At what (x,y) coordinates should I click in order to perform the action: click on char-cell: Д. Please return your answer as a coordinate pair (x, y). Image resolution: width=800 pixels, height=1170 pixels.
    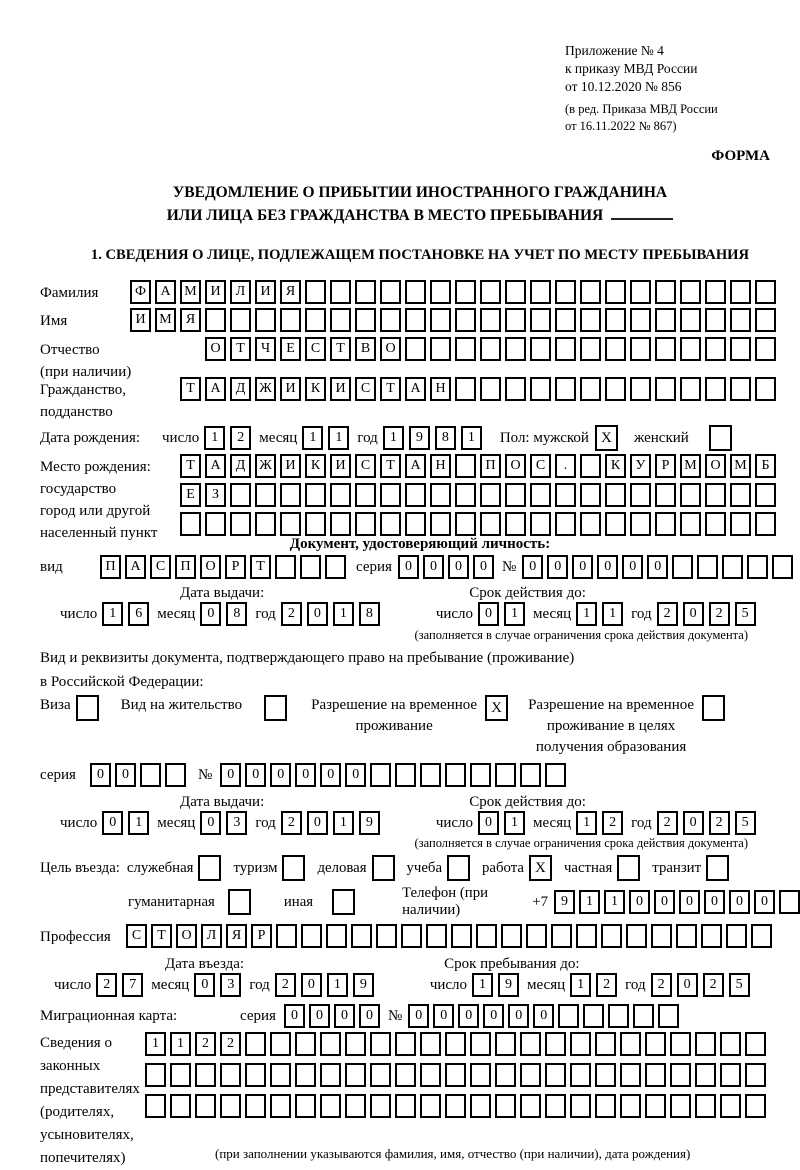
    Looking at the image, I should click on (240, 389).